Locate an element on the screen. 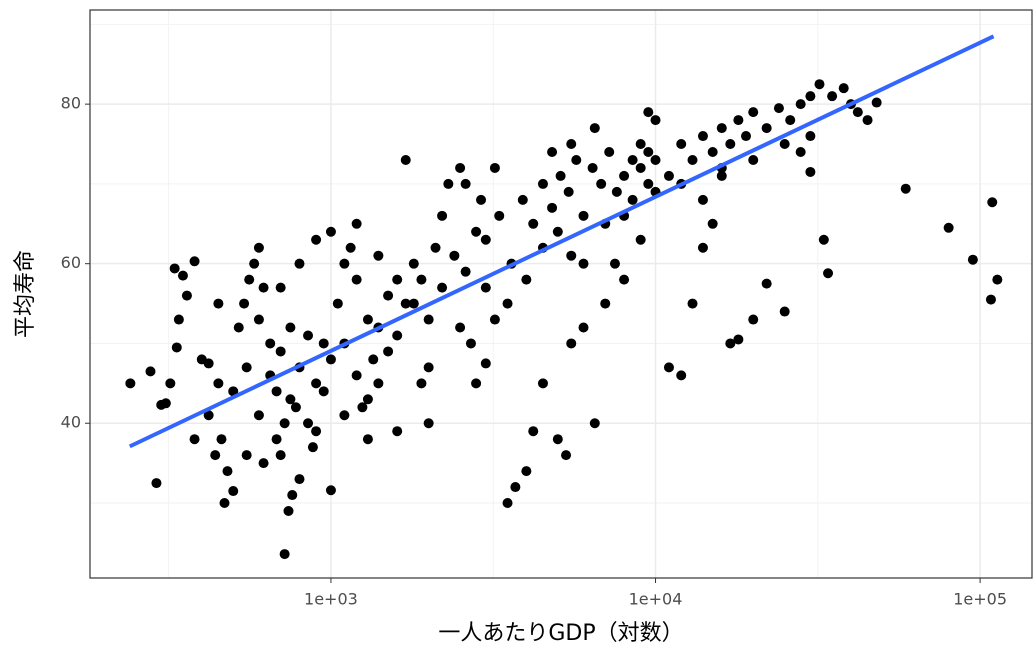 The image size is (1033, 655). x-tick-label: 1e+04 is located at coordinates (656, 599).